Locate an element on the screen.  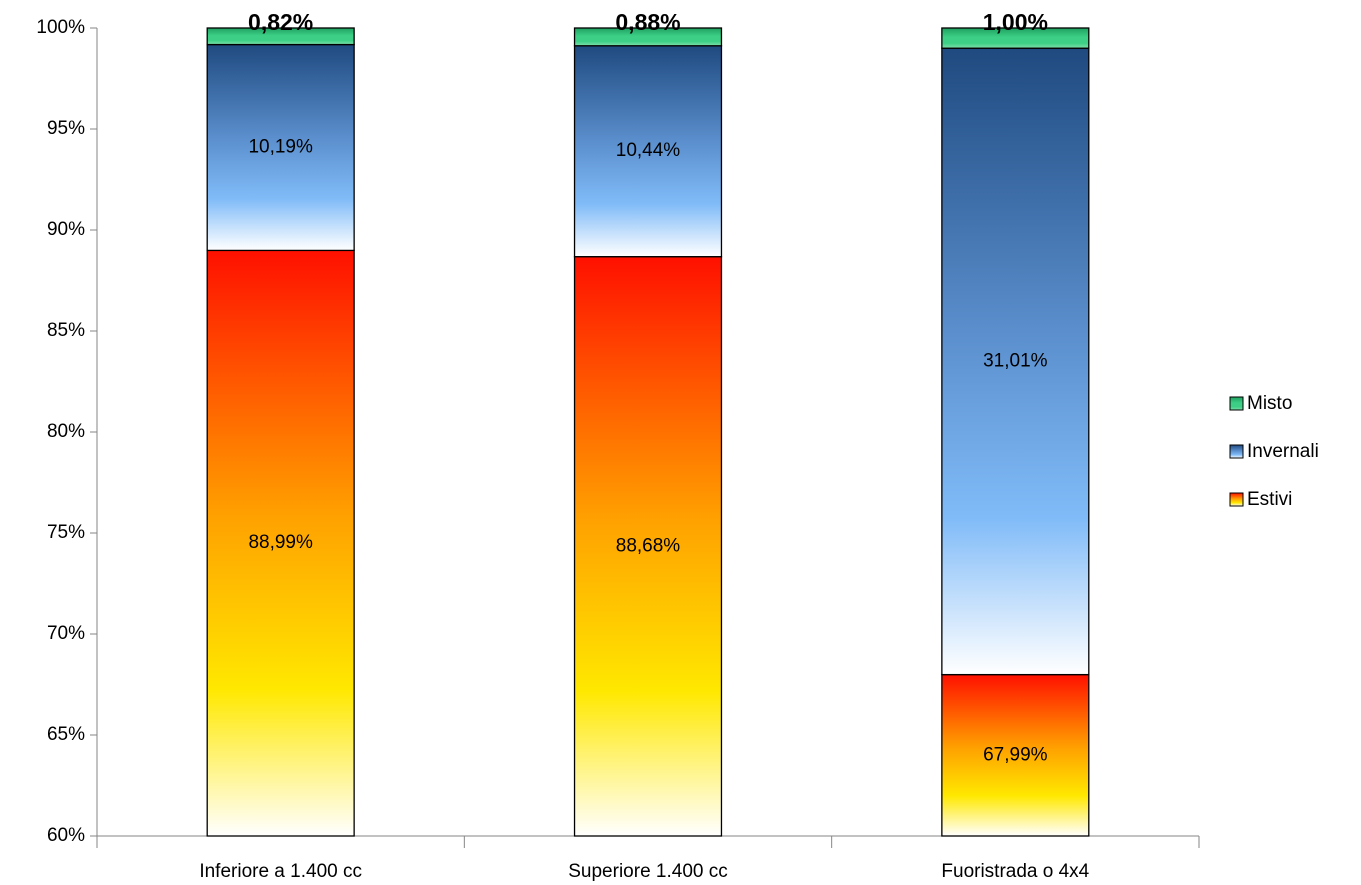
value-label: 0,82% is located at coordinates (280, 22).